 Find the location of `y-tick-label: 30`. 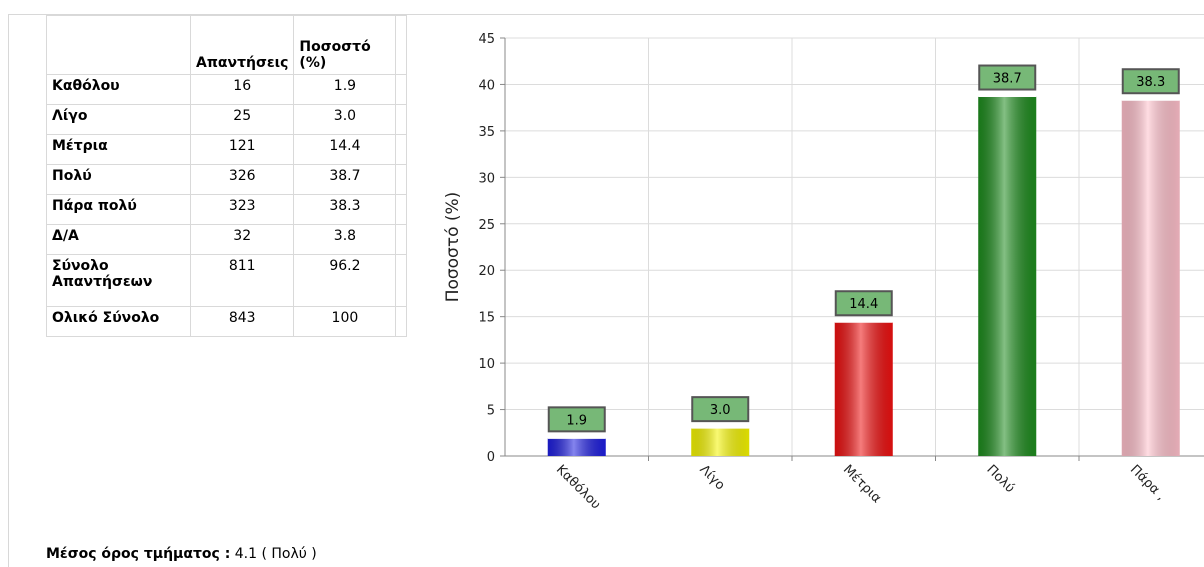

y-tick-label: 30 is located at coordinates (486, 178).